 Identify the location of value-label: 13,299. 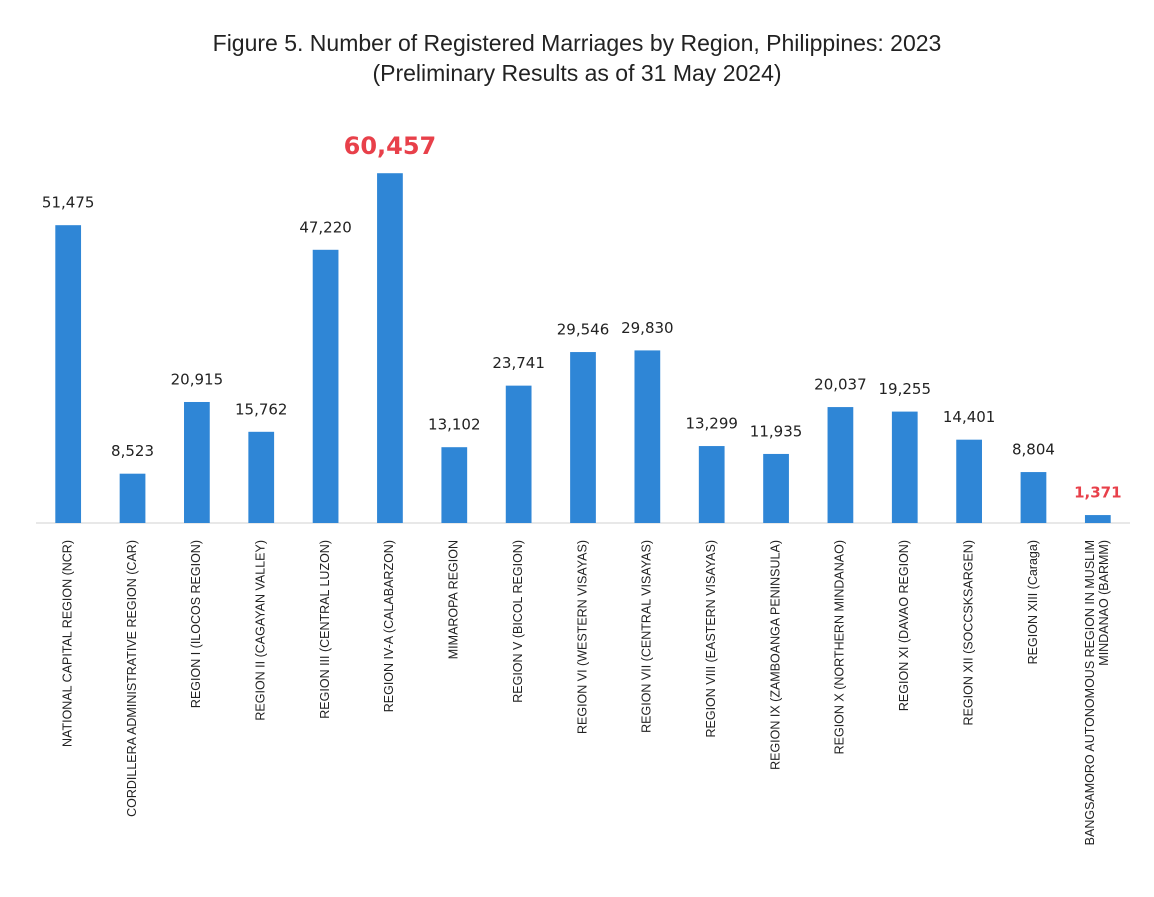
(711, 424).